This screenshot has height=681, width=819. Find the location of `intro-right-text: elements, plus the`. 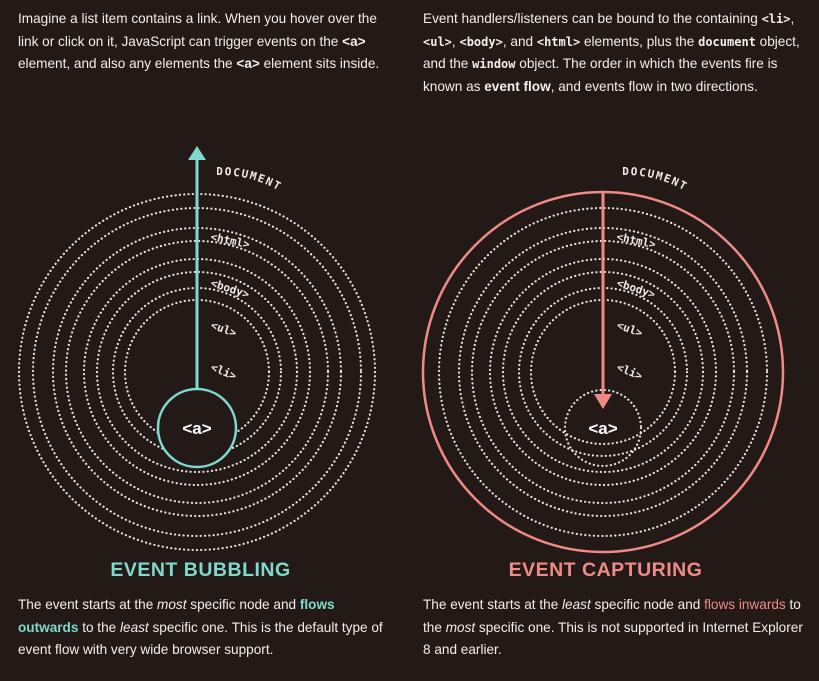

intro-right-text: elements, plus the is located at coordinates (639, 41).